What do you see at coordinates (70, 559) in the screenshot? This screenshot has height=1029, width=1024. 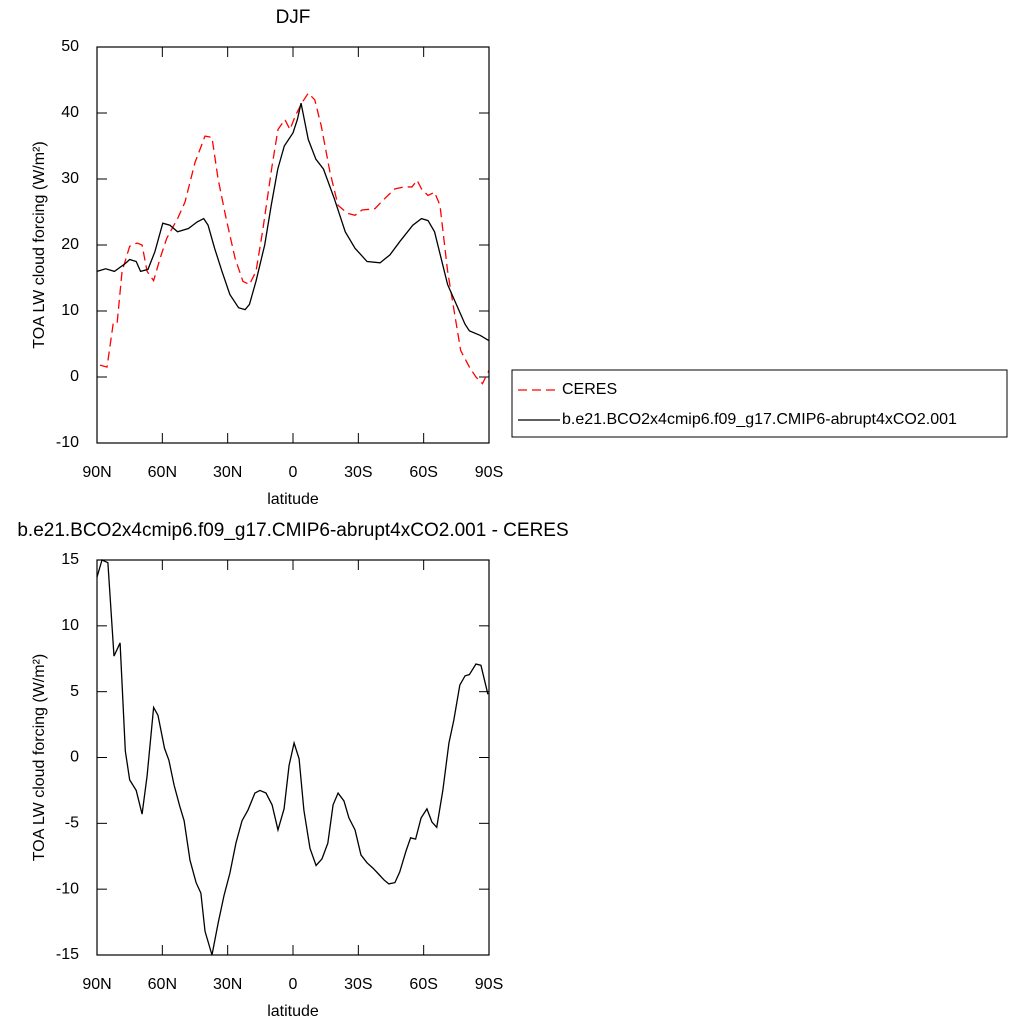 I see `y-tick-label: 15` at bounding box center [70, 559].